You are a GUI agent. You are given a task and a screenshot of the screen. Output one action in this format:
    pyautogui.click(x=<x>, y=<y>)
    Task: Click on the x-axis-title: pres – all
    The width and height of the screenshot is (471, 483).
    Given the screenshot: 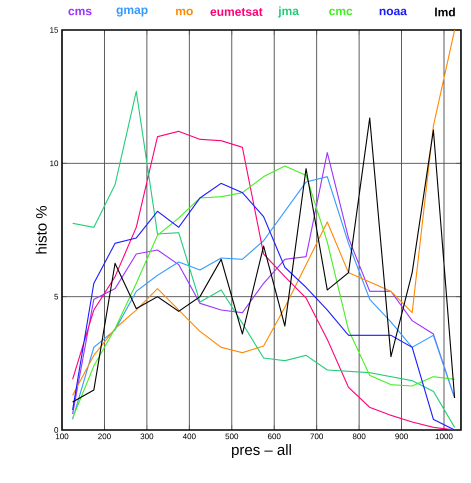 What is the action you would take?
    pyautogui.click(x=261, y=451)
    